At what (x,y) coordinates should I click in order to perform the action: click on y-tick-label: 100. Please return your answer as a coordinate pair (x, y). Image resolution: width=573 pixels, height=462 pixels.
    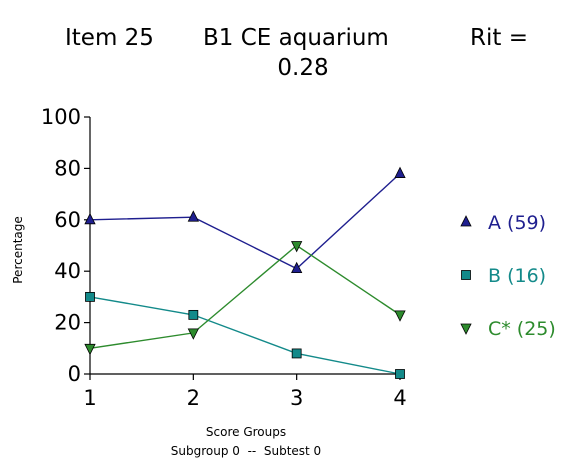
    Looking at the image, I should click on (61, 117).